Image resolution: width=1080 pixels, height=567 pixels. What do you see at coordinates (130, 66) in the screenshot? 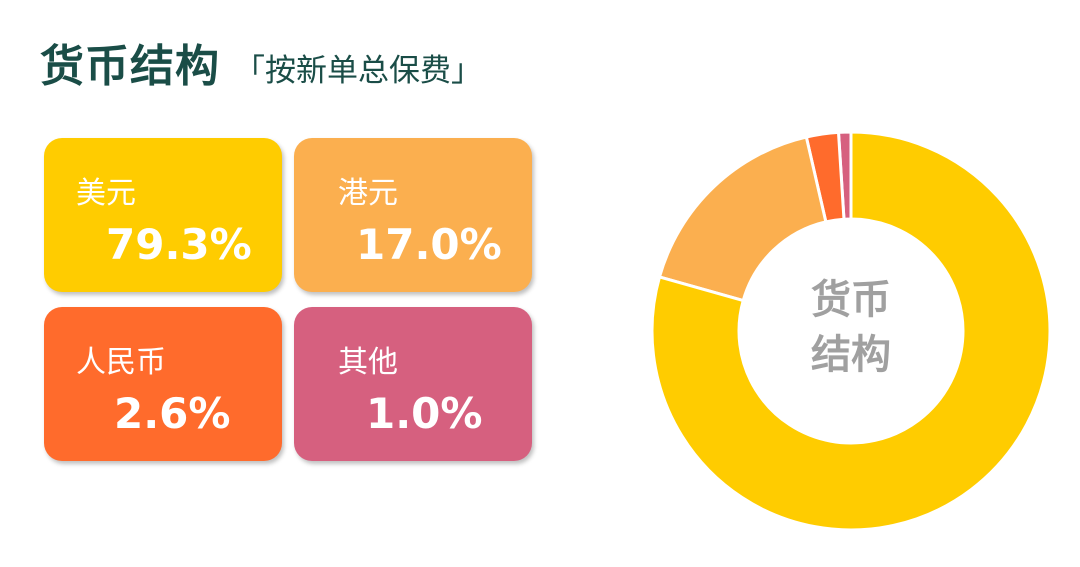
I see `title-main: 货币结构` at bounding box center [130, 66].